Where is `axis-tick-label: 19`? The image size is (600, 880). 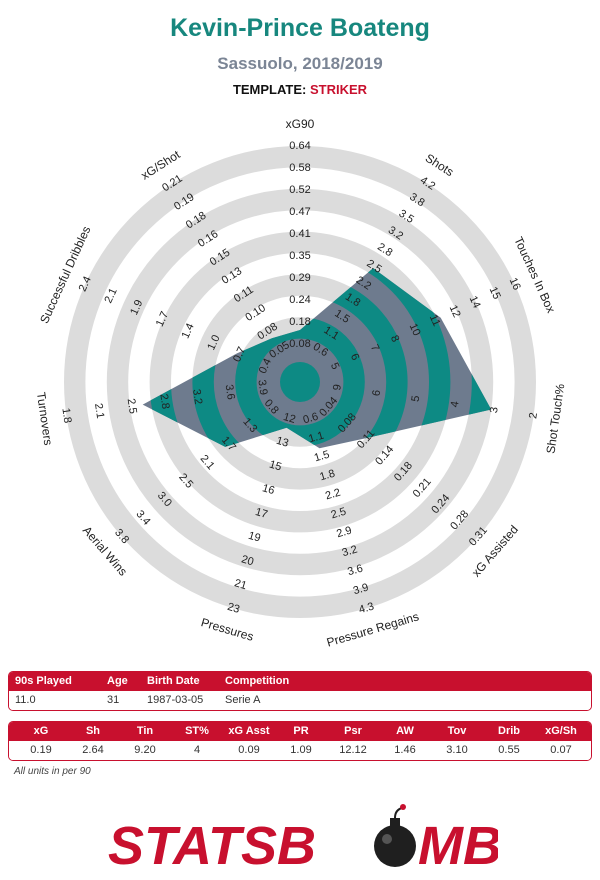
axis-tick-label: 19 is located at coordinates (254, 537).